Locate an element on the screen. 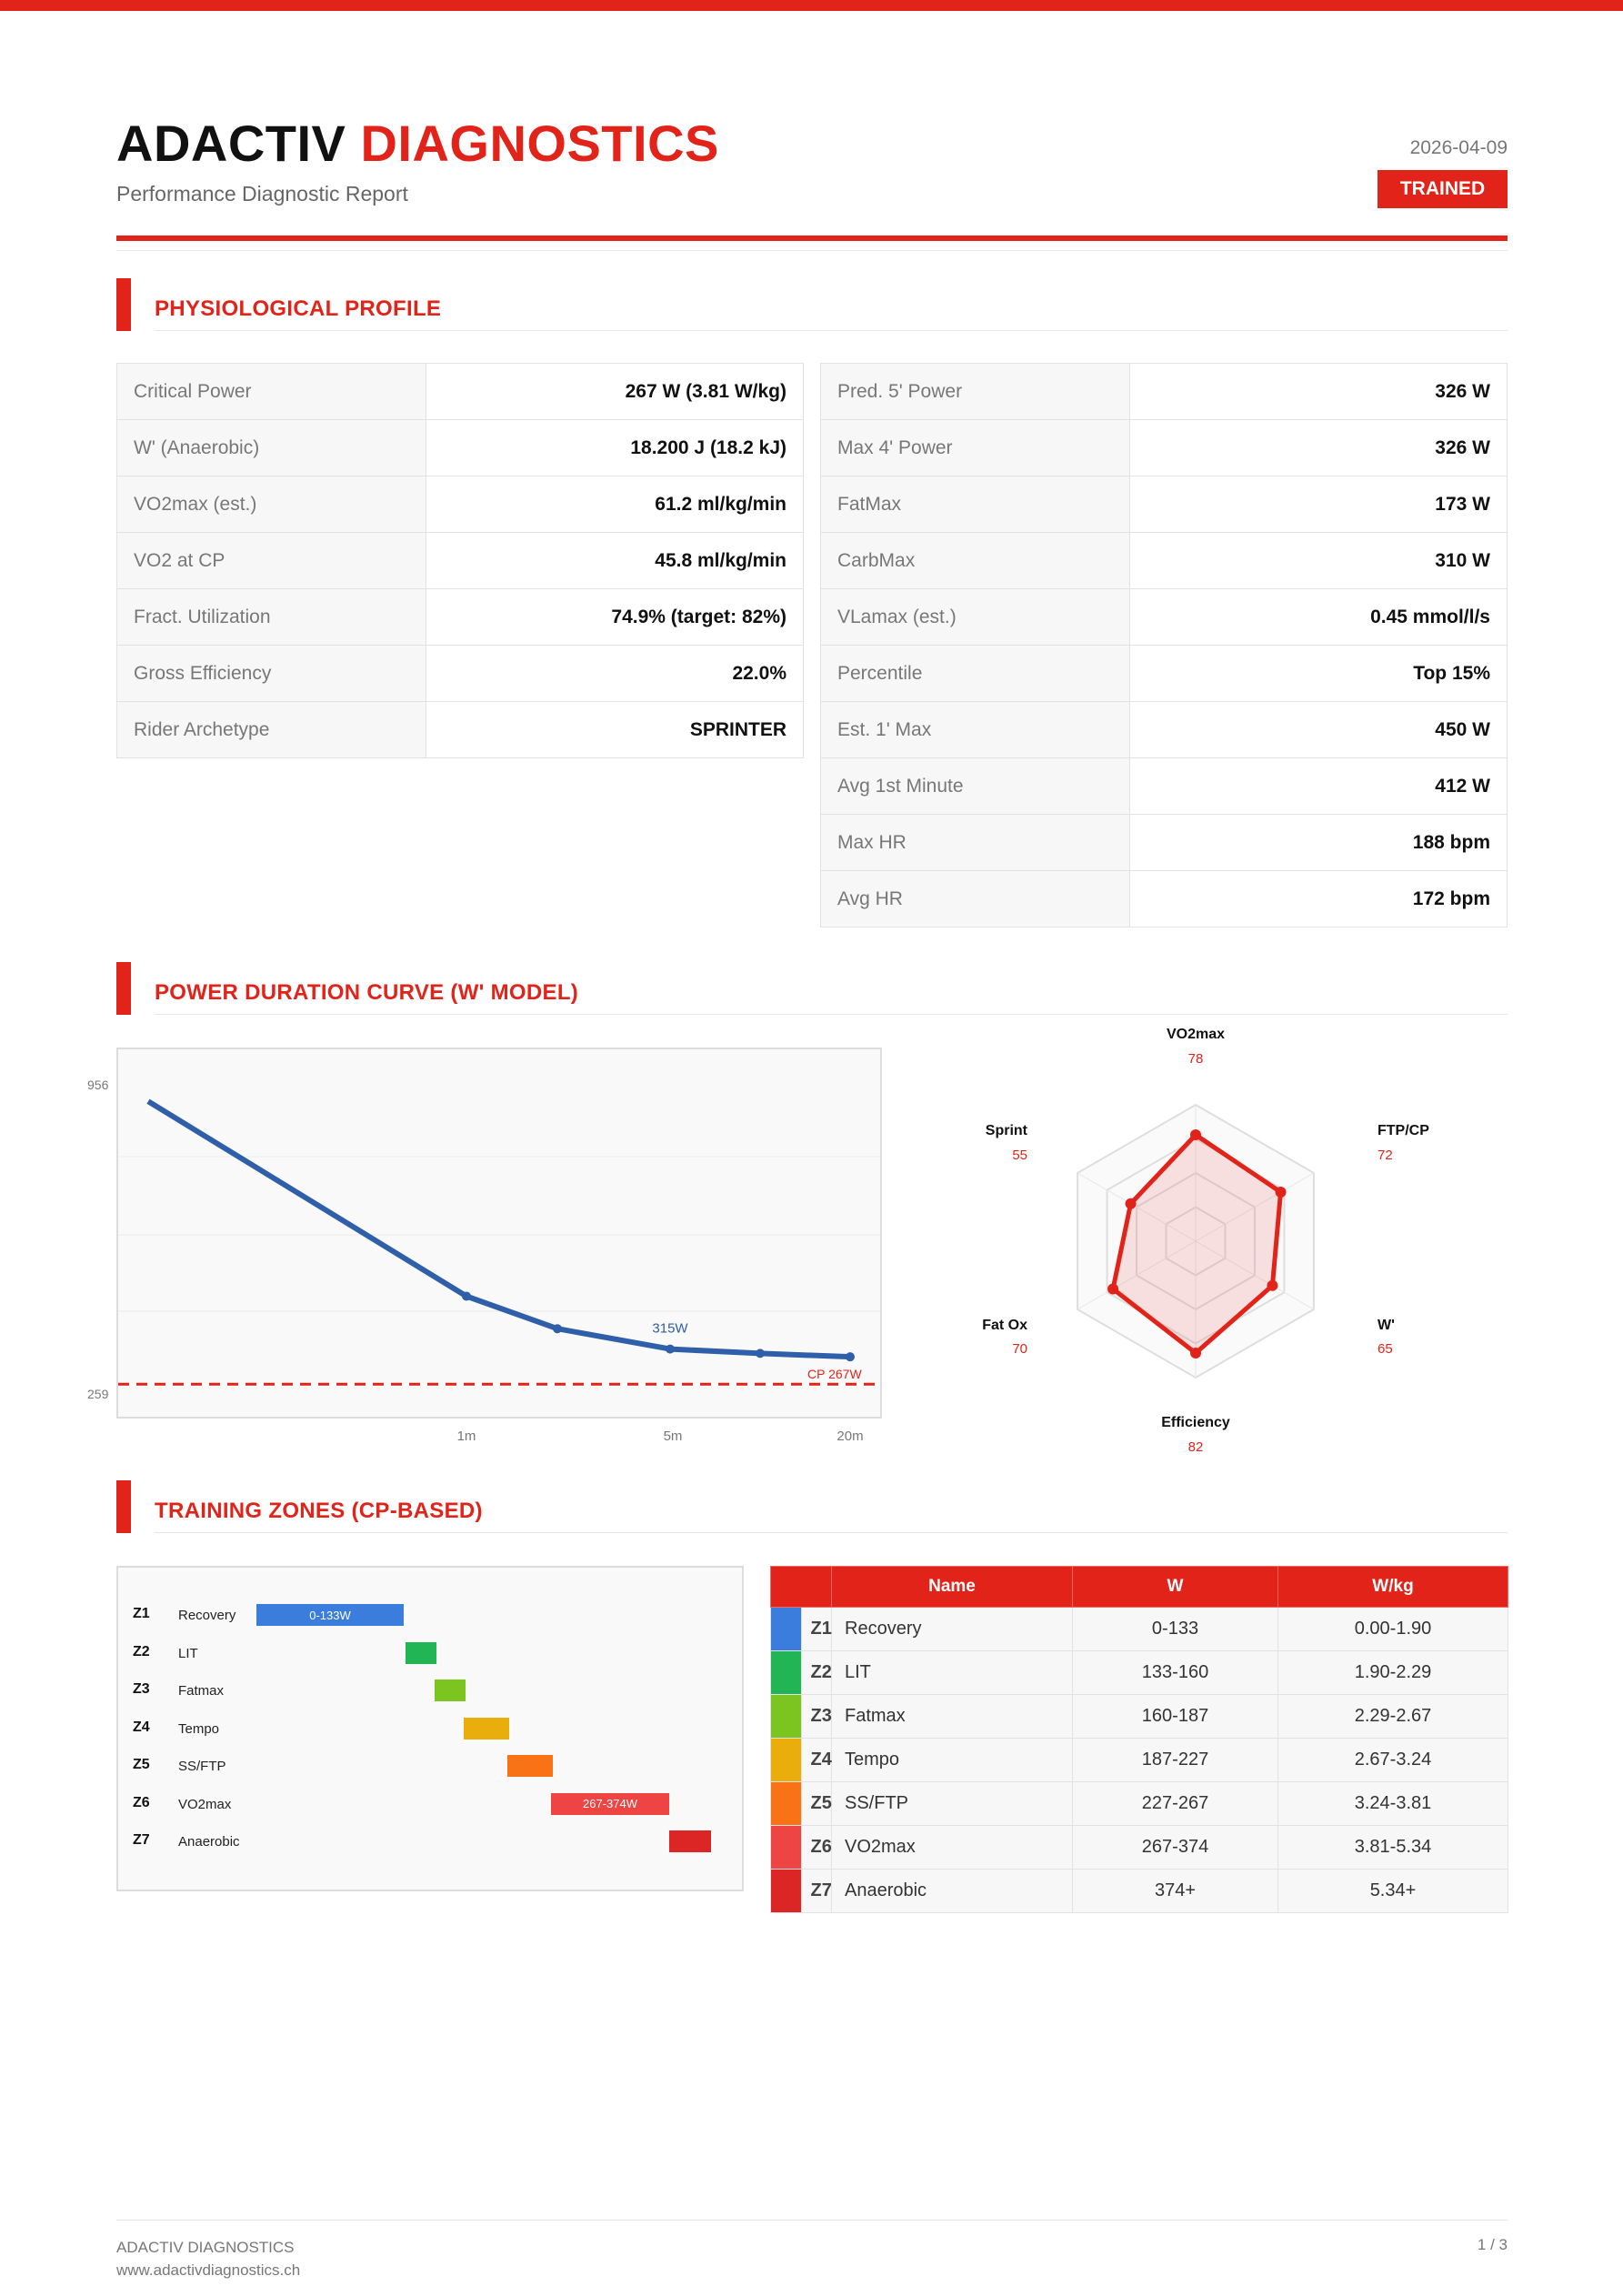  report-date: 2026-04-09 is located at coordinates (1458, 148).